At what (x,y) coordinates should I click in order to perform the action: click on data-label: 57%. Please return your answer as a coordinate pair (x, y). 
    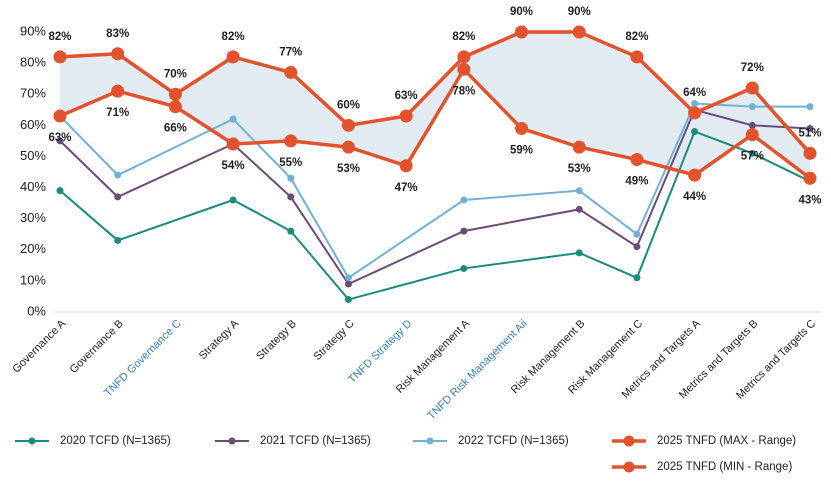
    Looking at the image, I should click on (752, 157).